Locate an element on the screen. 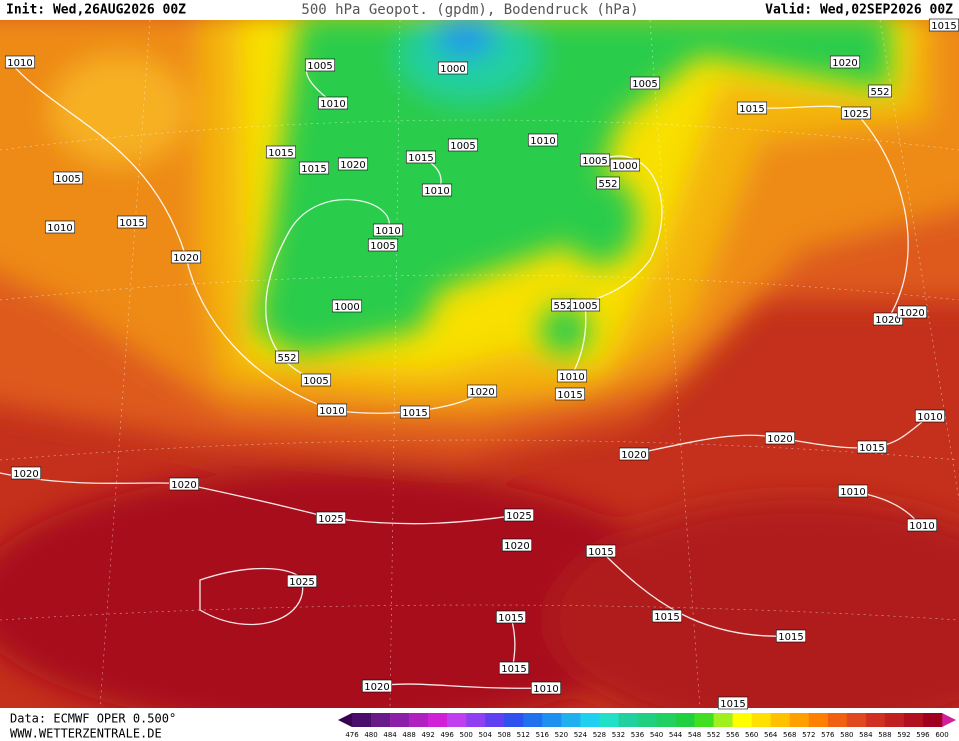 This screenshot has height=741, width=959. colorbar-label: 532 is located at coordinates (618, 735).